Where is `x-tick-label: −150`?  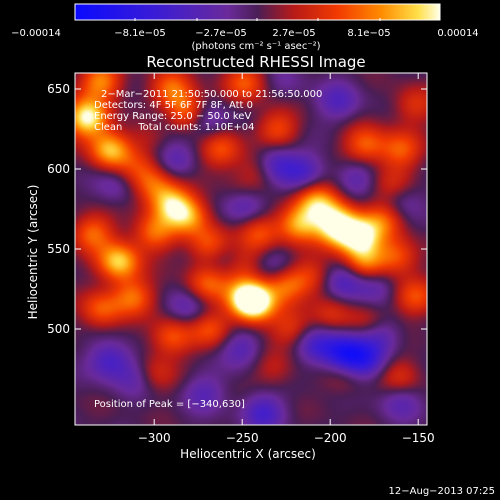
x-tick-label: −150 is located at coordinates (418, 438).